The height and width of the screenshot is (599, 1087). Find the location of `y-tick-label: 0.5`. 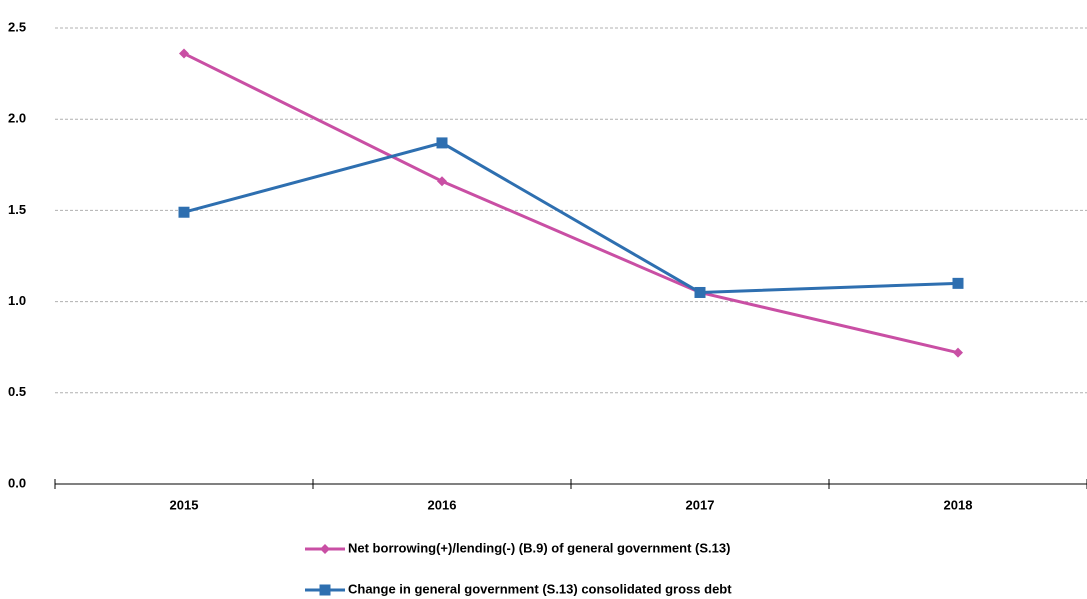

y-tick-label: 0.5 is located at coordinates (17, 391).